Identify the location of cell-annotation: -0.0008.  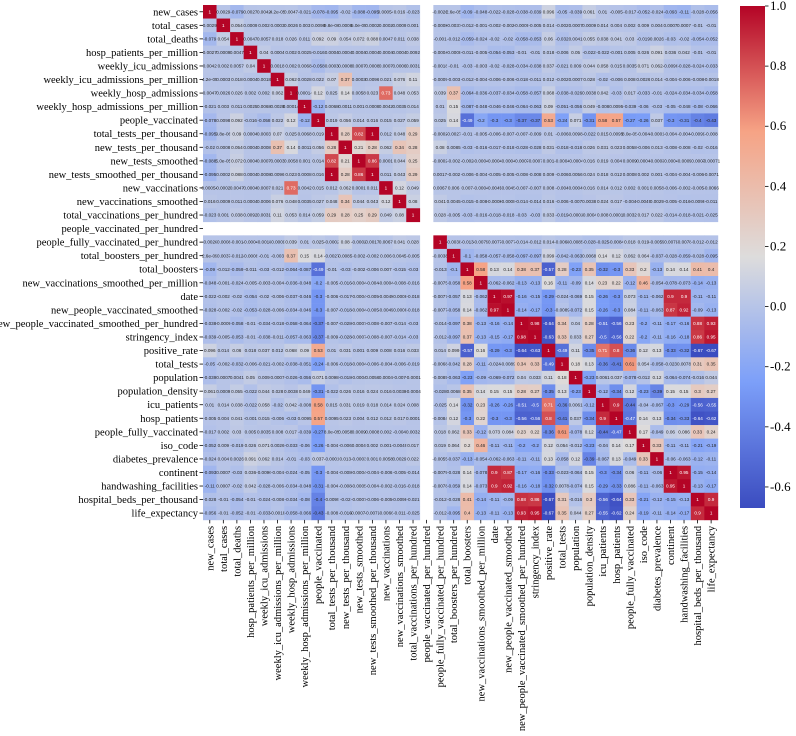
(495, 201).